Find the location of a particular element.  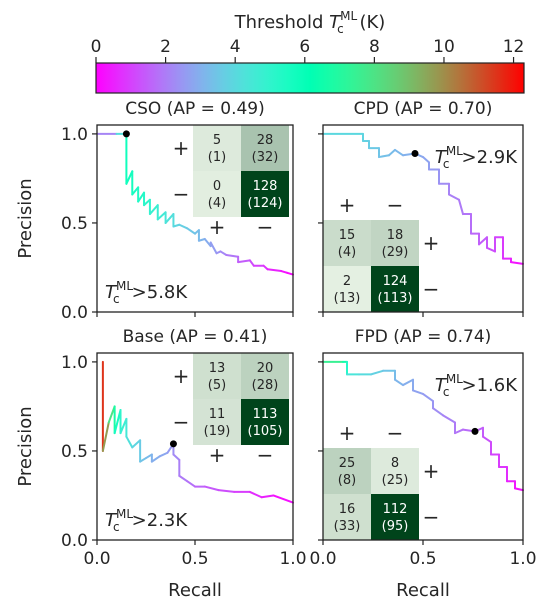

y-tick-label: 0.5 is located at coordinates (74, 224).